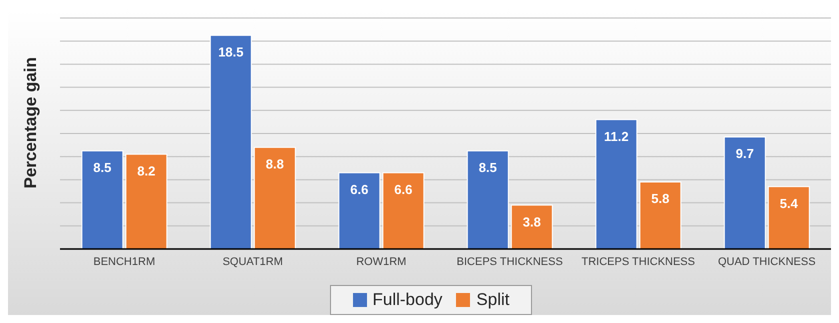 The height and width of the screenshot is (323, 839). I want to click on legend-label: Split, so click(493, 300).